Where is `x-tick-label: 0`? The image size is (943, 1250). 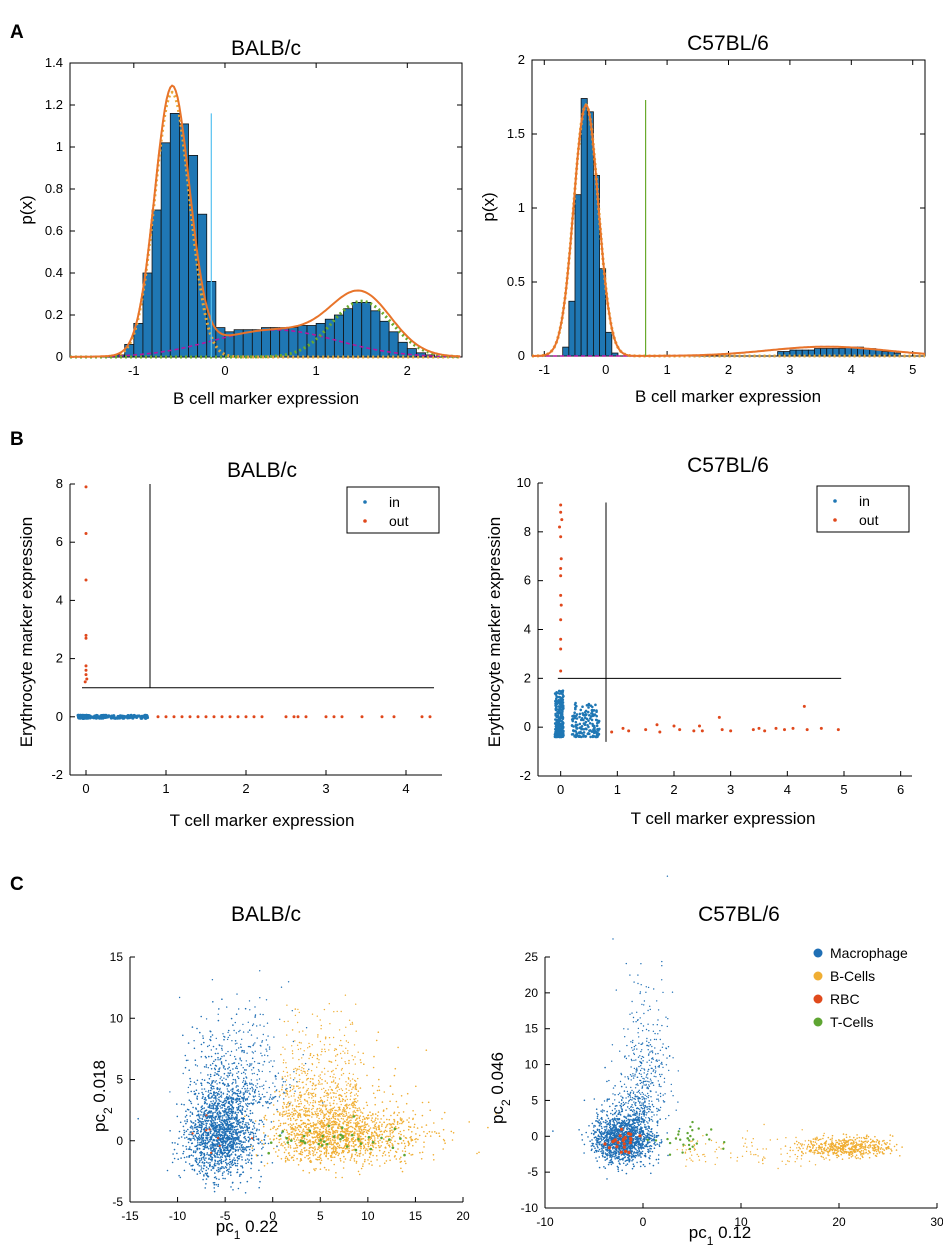
x-tick-label: 0 is located at coordinates (272, 1216).